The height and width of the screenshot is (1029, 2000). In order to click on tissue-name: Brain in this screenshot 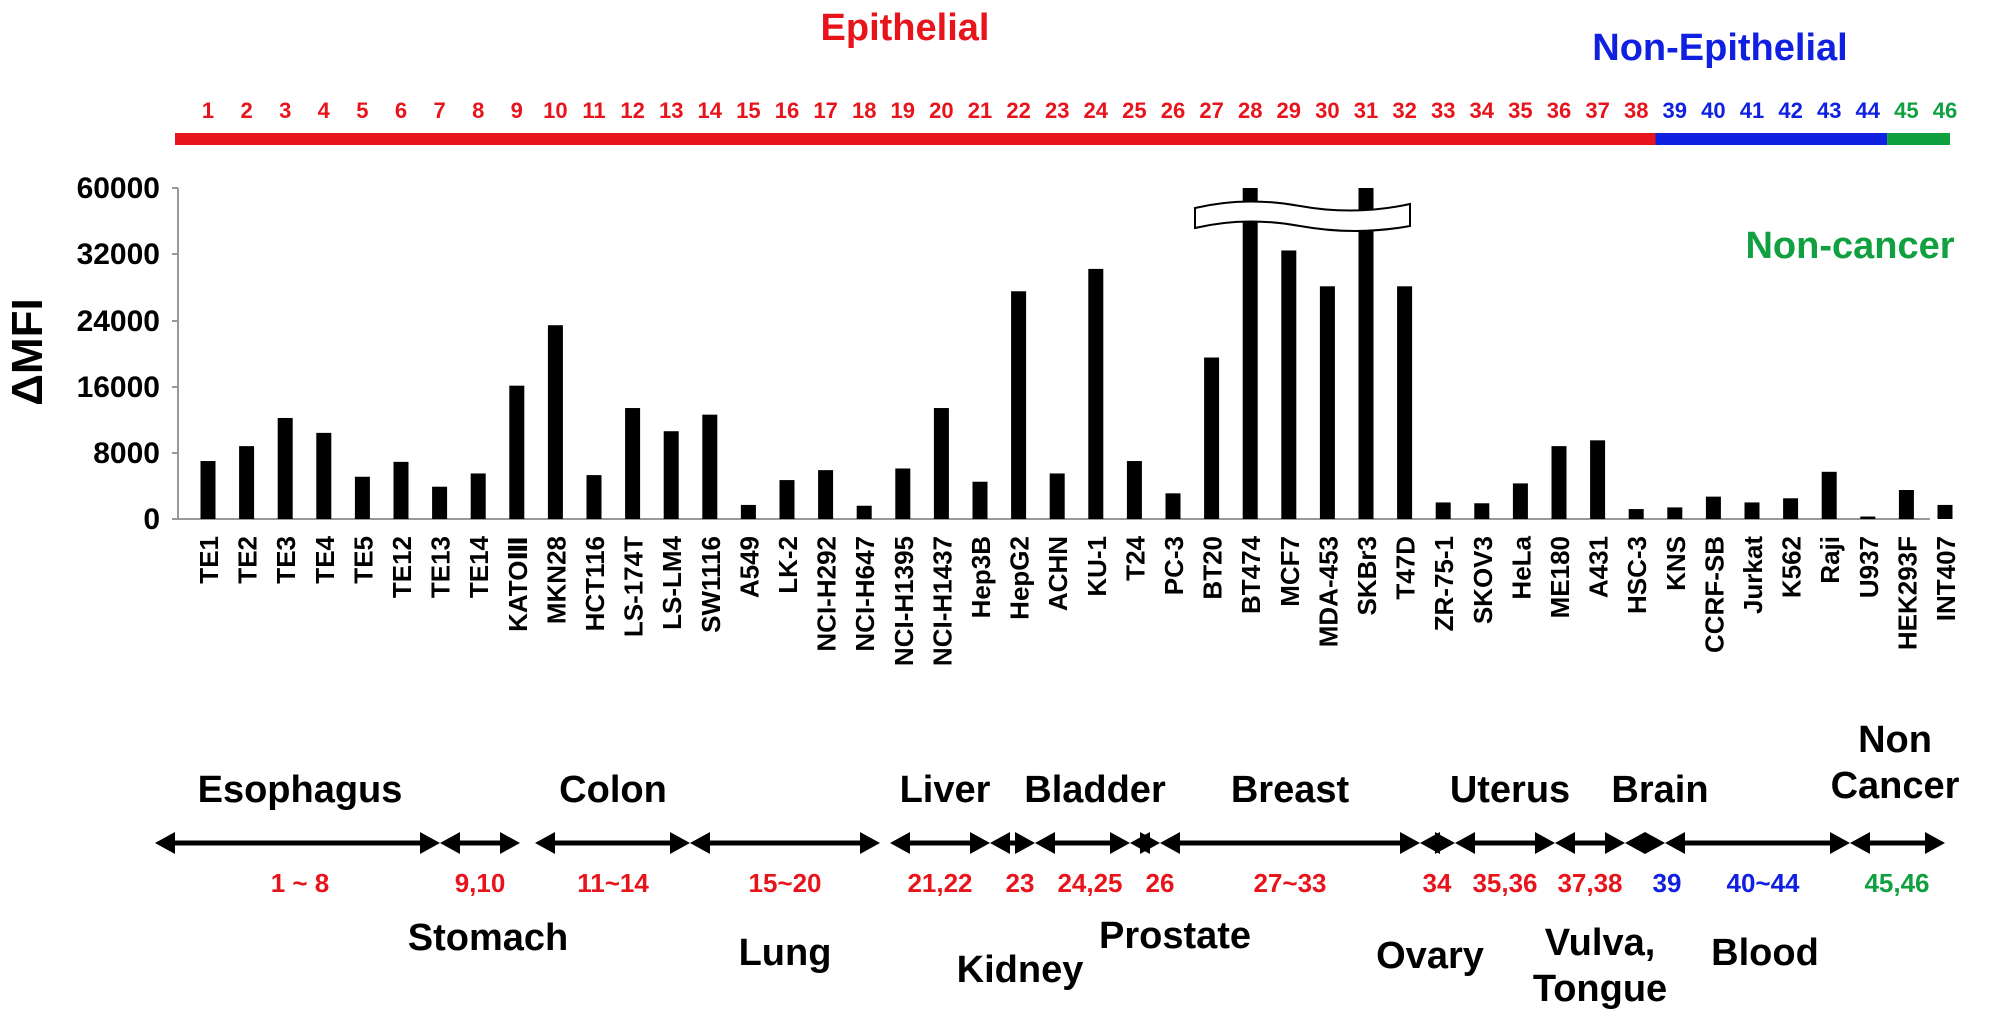, I will do `click(1659, 790)`.